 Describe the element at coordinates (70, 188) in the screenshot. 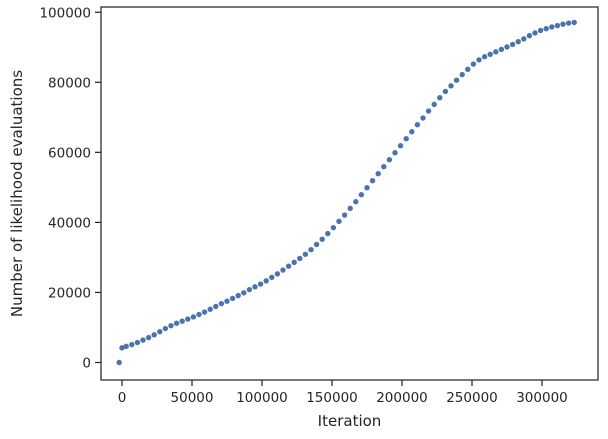

I see `y-axis-ticks: 0 20000 40000 60000 80000 100000` at that location.